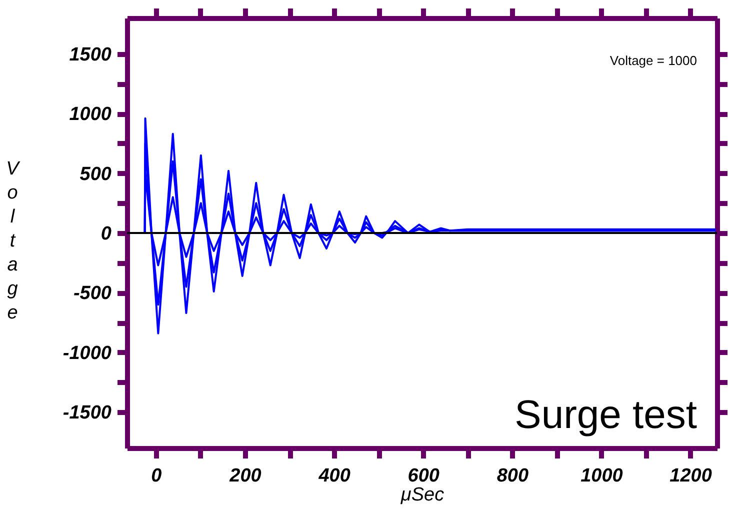 The width and height of the screenshot is (743, 516). I want to click on y-tick-label: -1000, so click(87, 353).